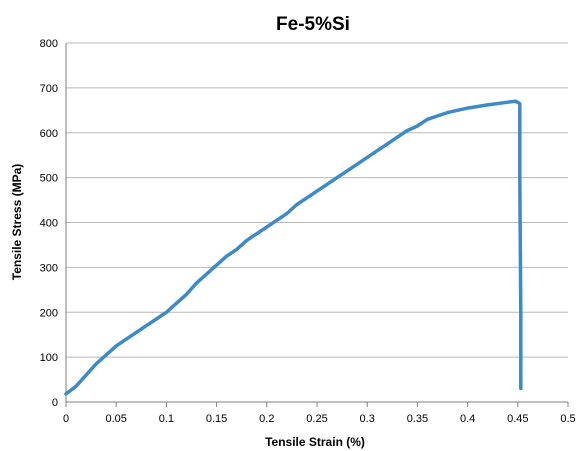  I want to click on x-tick-label: 0.15, so click(216, 419).